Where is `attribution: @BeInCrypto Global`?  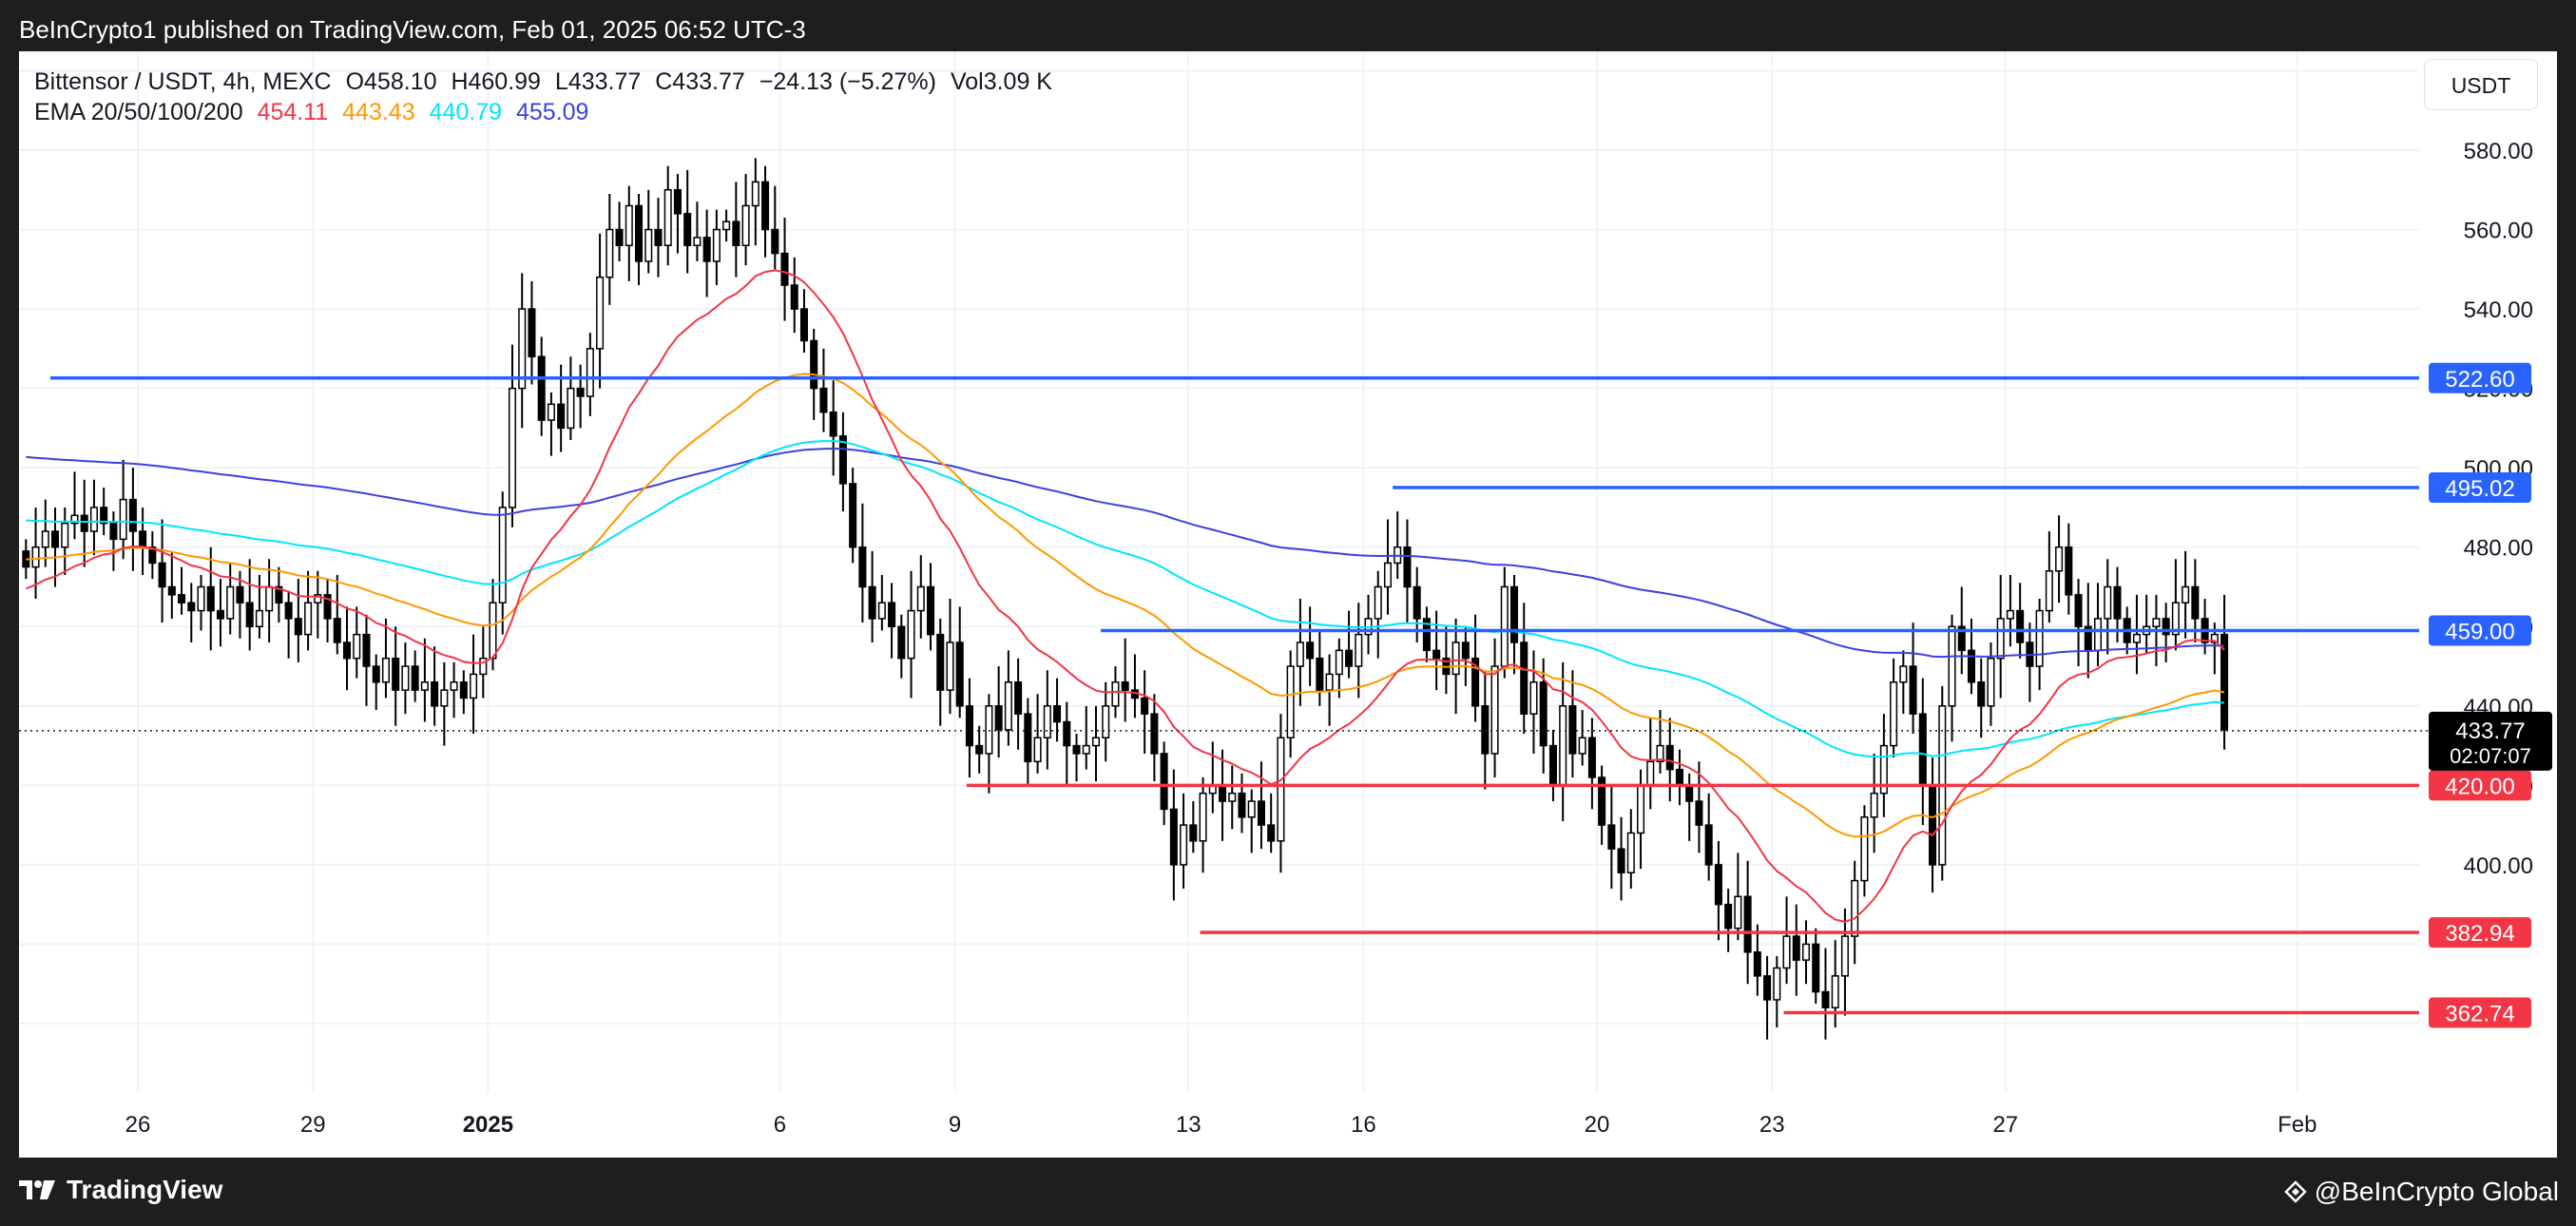 attribution: @BeInCrypto Global is located at coordinates (2421, 1192).